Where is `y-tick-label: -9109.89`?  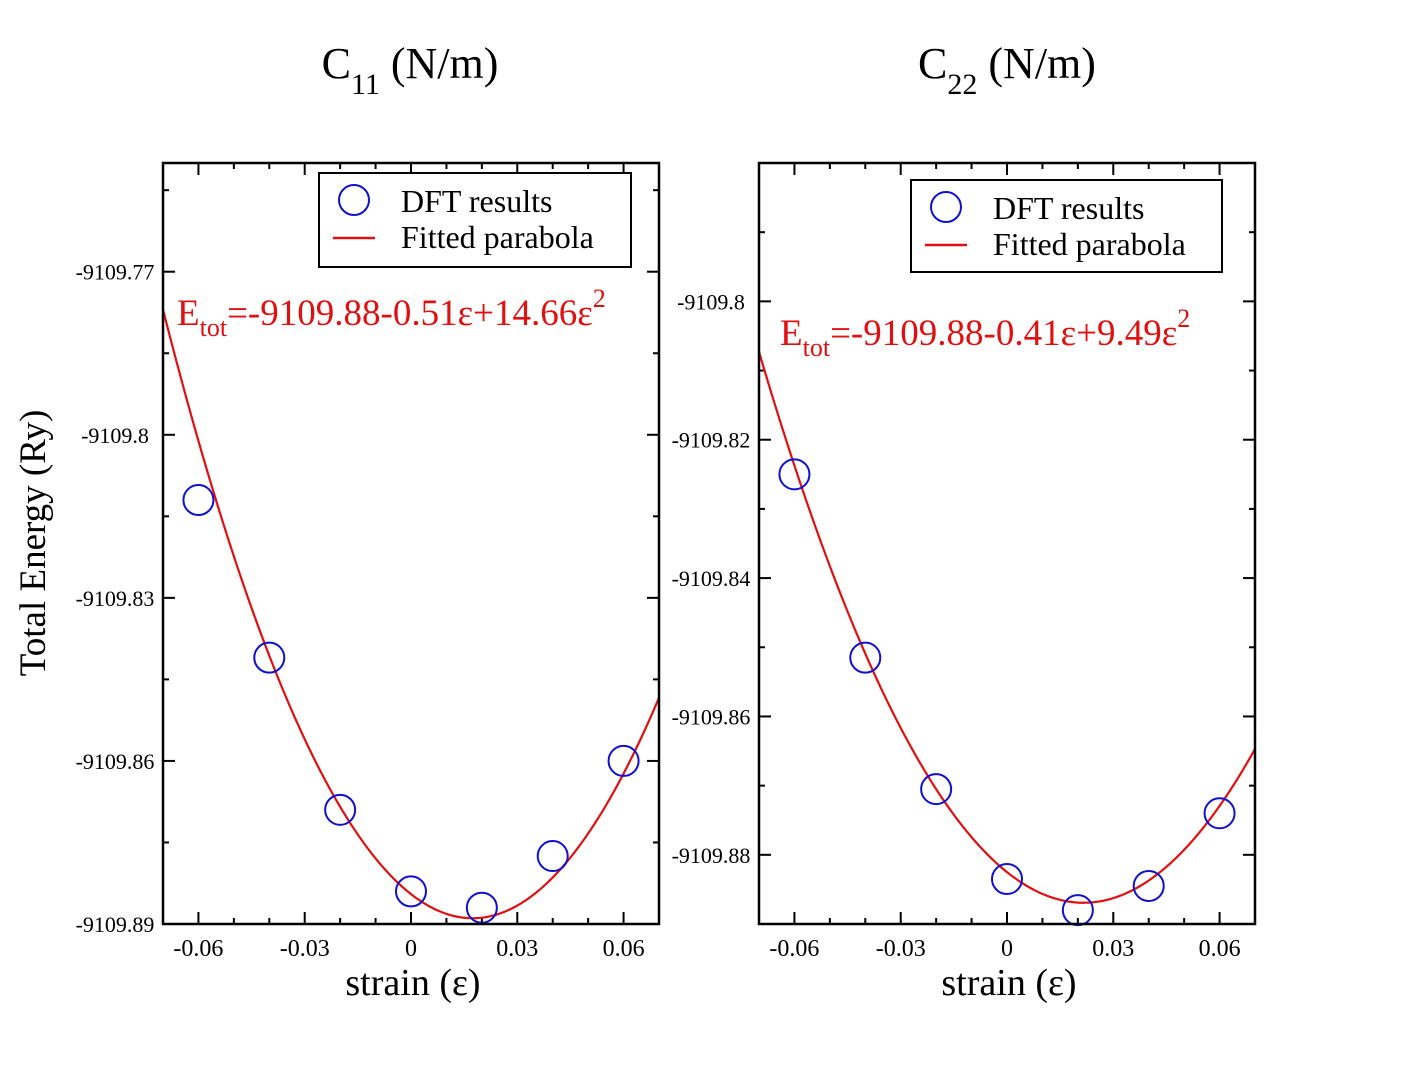
y-tick-label: -9109.89 is located at coordinates (115, 924).